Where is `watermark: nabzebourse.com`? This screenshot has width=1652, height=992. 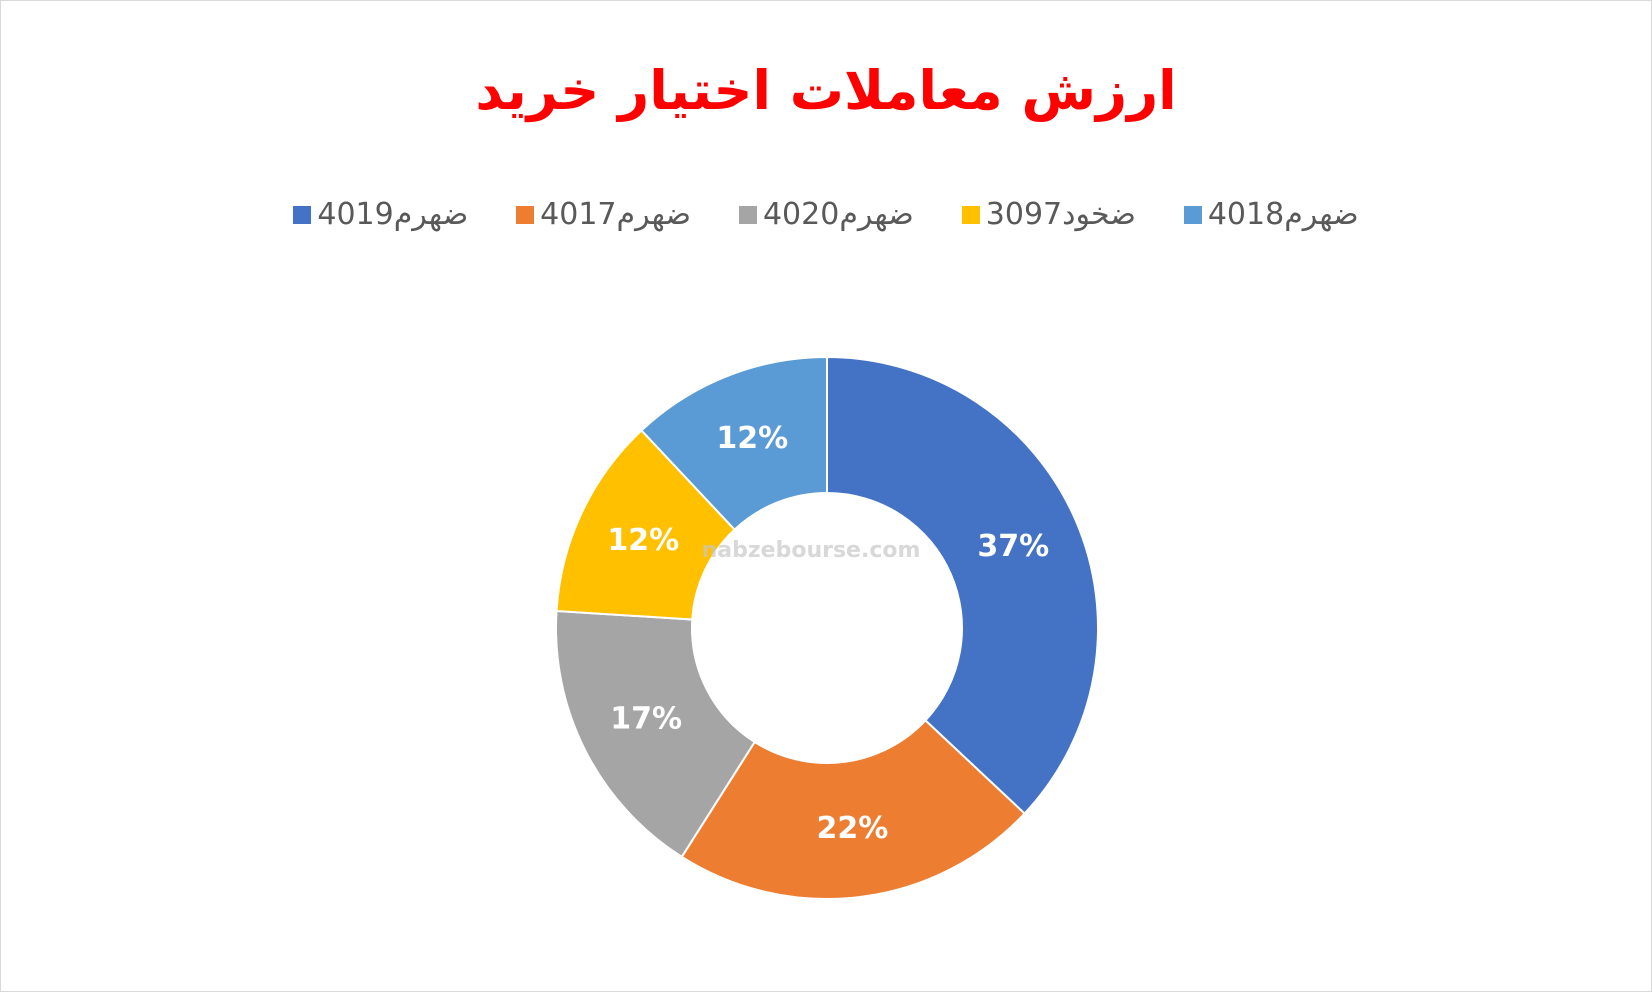 watermark: nabzebourse.com is located at coordinates (811, 550).